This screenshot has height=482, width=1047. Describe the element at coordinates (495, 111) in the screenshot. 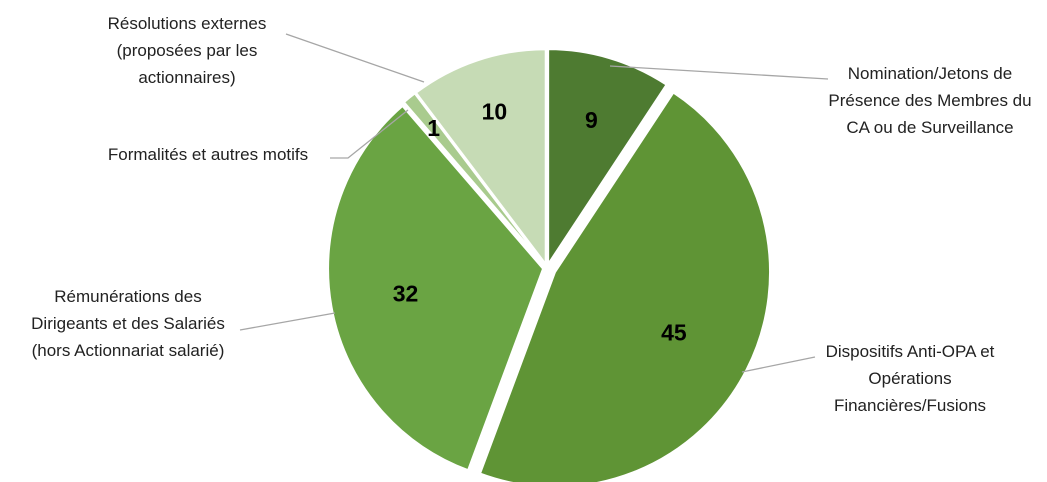

I see `slice-value-label: 10` at that location.